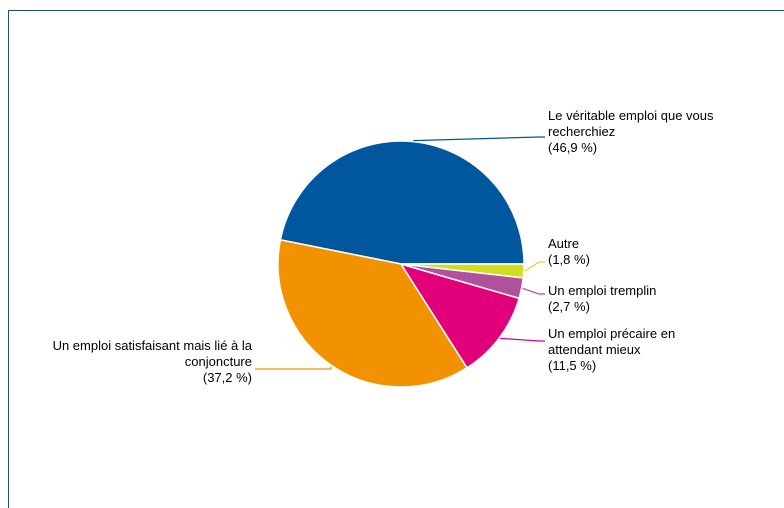 The height and width of the screenshot is (508, 784). I want to click on slice-label: Autre (1,8 %), so click(648, 252).